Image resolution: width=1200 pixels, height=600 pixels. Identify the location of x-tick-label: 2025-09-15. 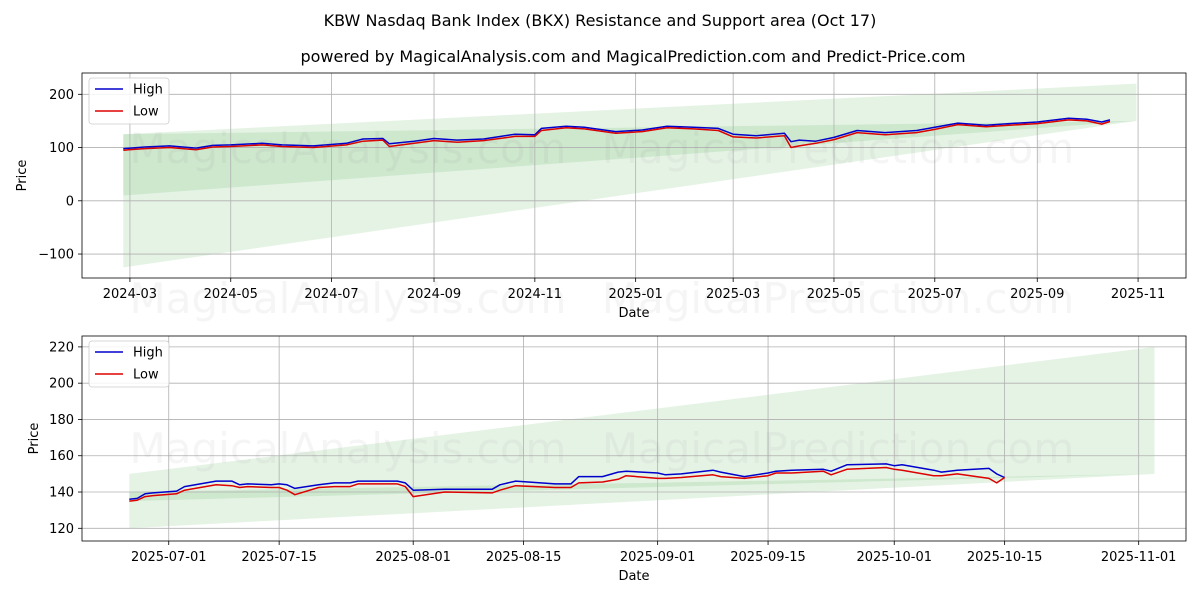
(768, 557).